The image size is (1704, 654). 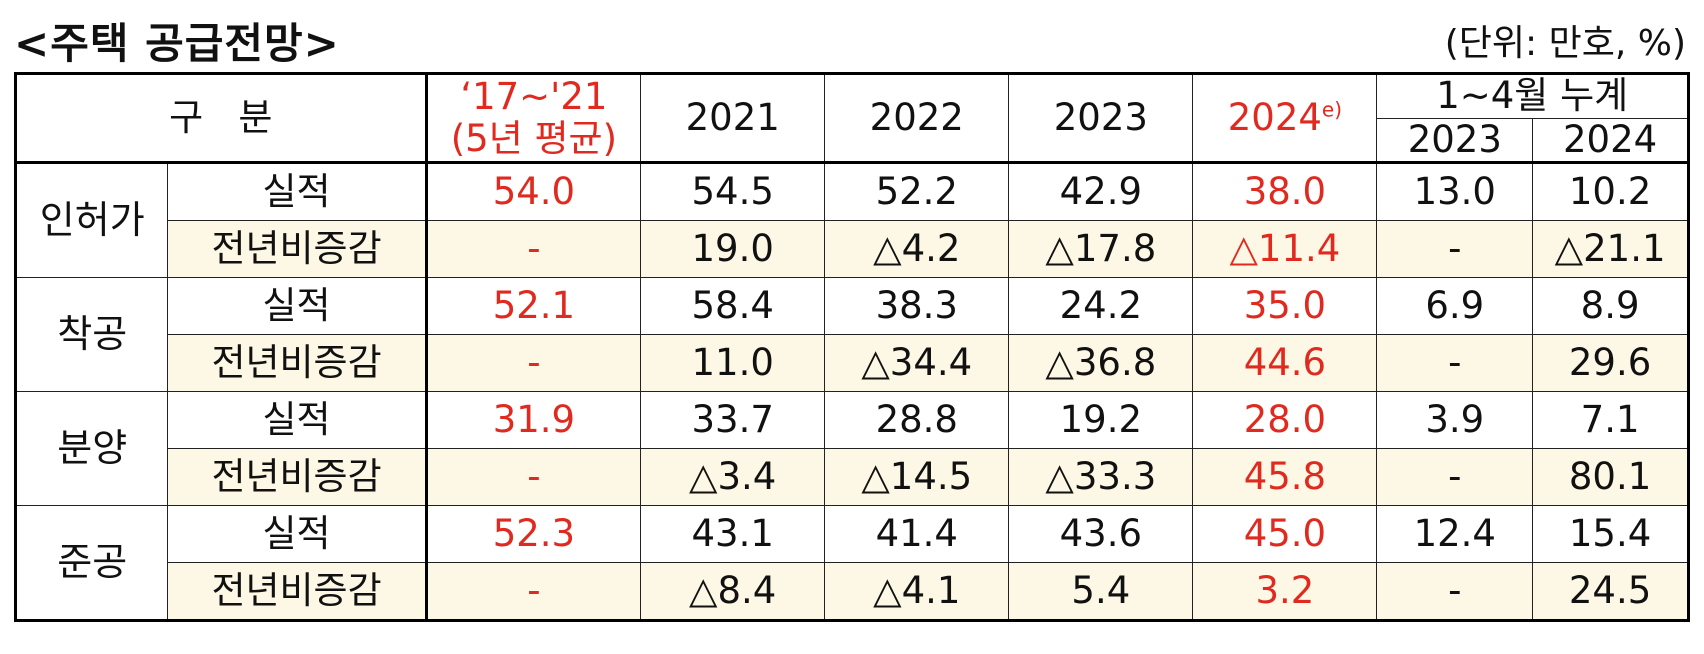 What do you see at coordinates (1455, 191) in the screenshot?
I see `table-cell: 13.0` at bounding box center [1455, 191].